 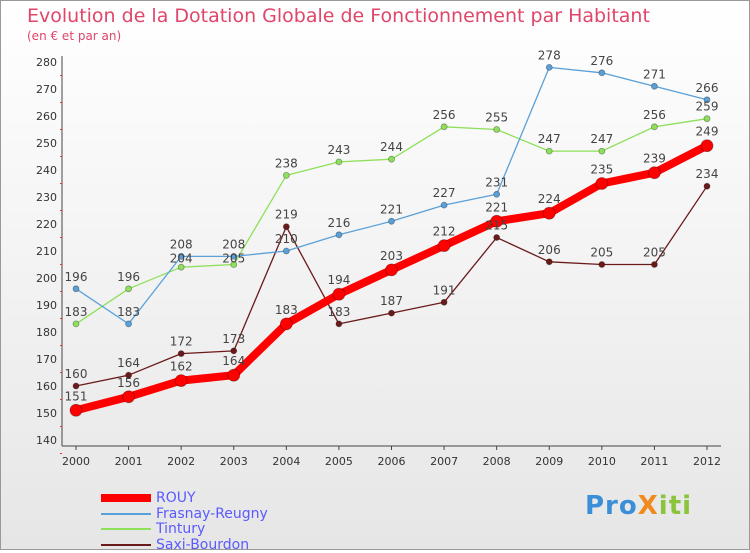 What do you see at coordinates (707, 107) in the screenshot?
I see `data-label: 259` at bounding box center [707, 107].